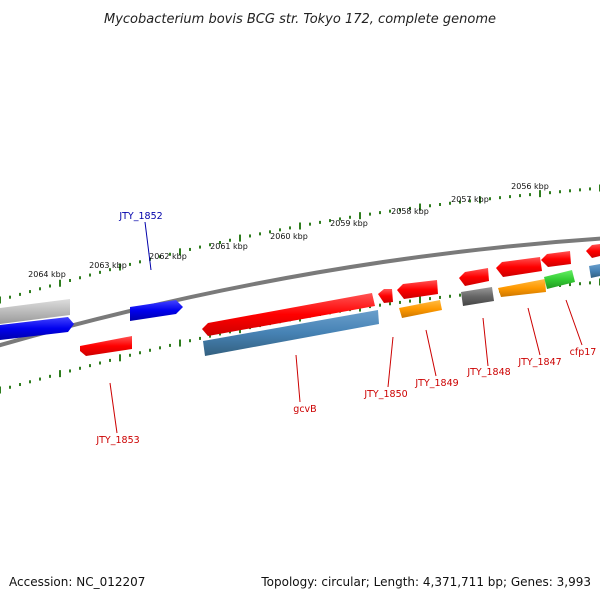 The image size is (600, 600). I want to click on gene-label: cfp17, so click(583, 352).